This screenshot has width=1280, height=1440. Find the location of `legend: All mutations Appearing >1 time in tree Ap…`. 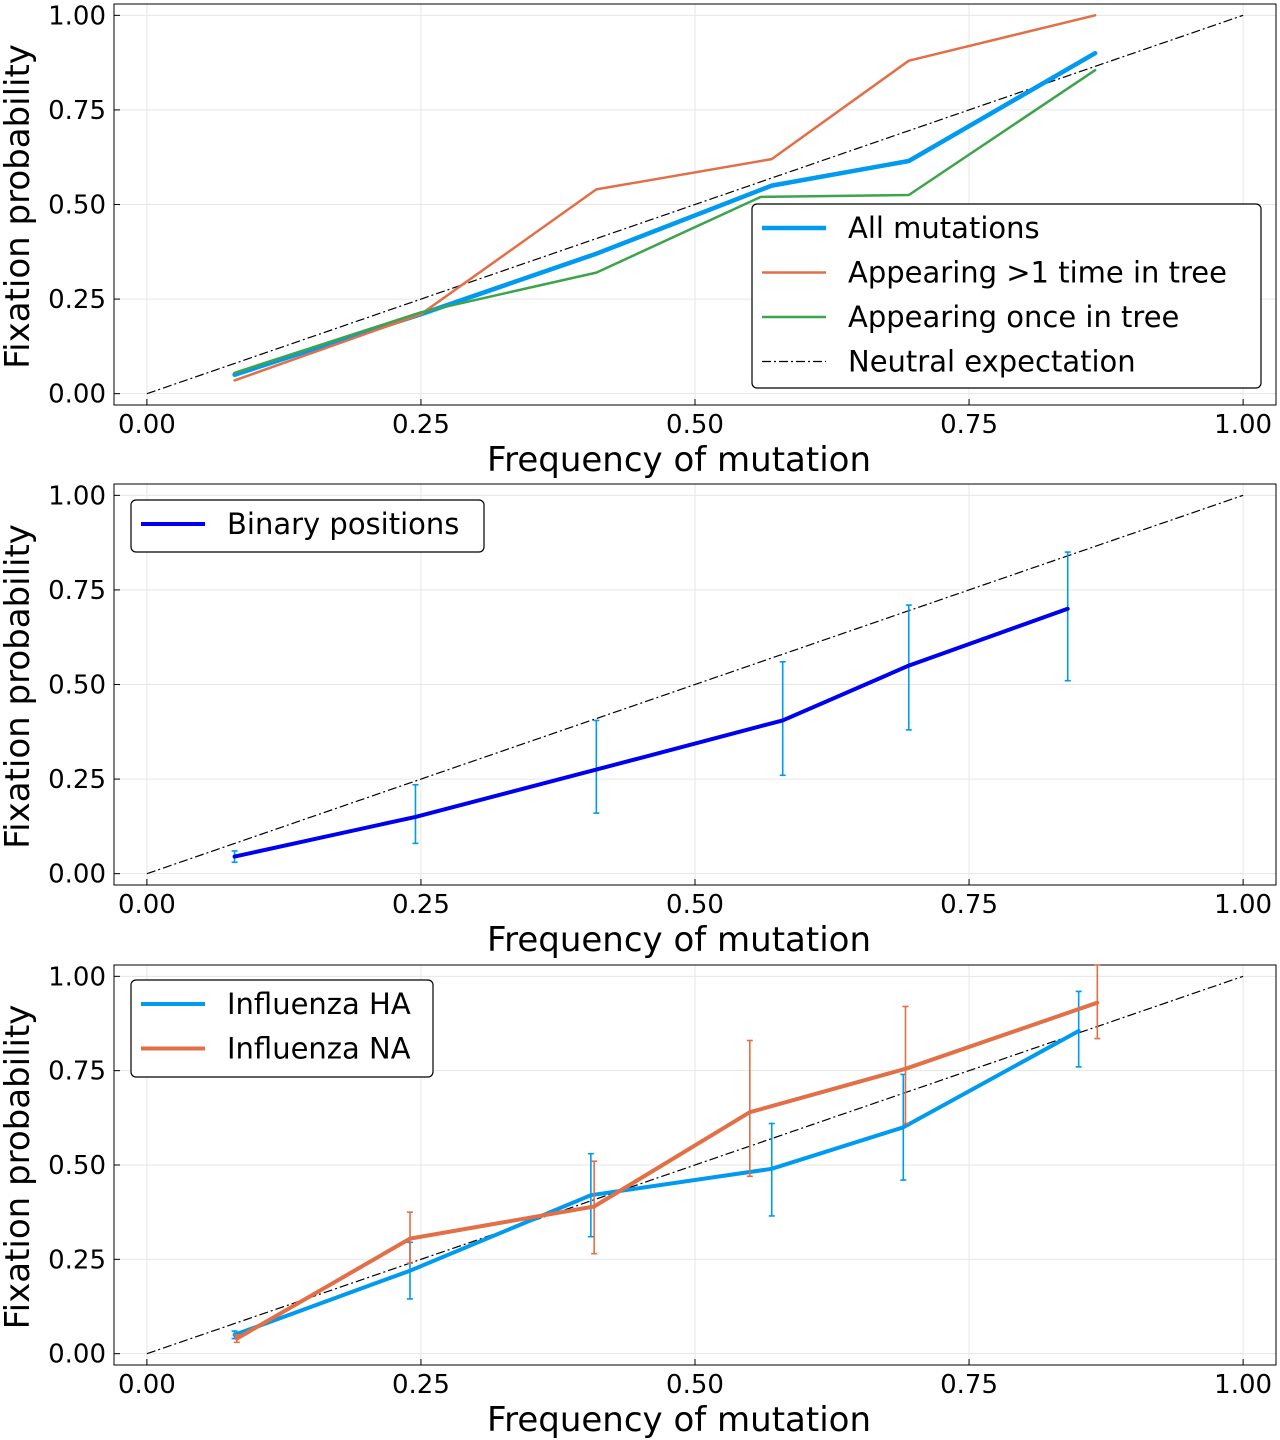

legend: All mutations Appearing >1 time in tree Ap… is located at coordinates (1006, 296).